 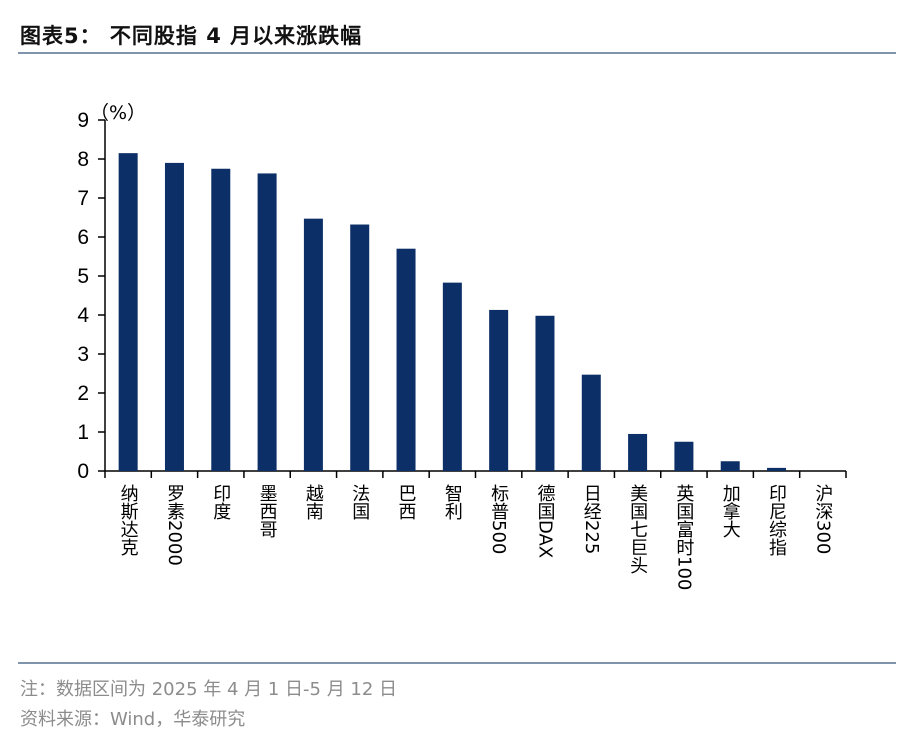 I want to click on y-tick-label: 2, so click(x=83, y=393).